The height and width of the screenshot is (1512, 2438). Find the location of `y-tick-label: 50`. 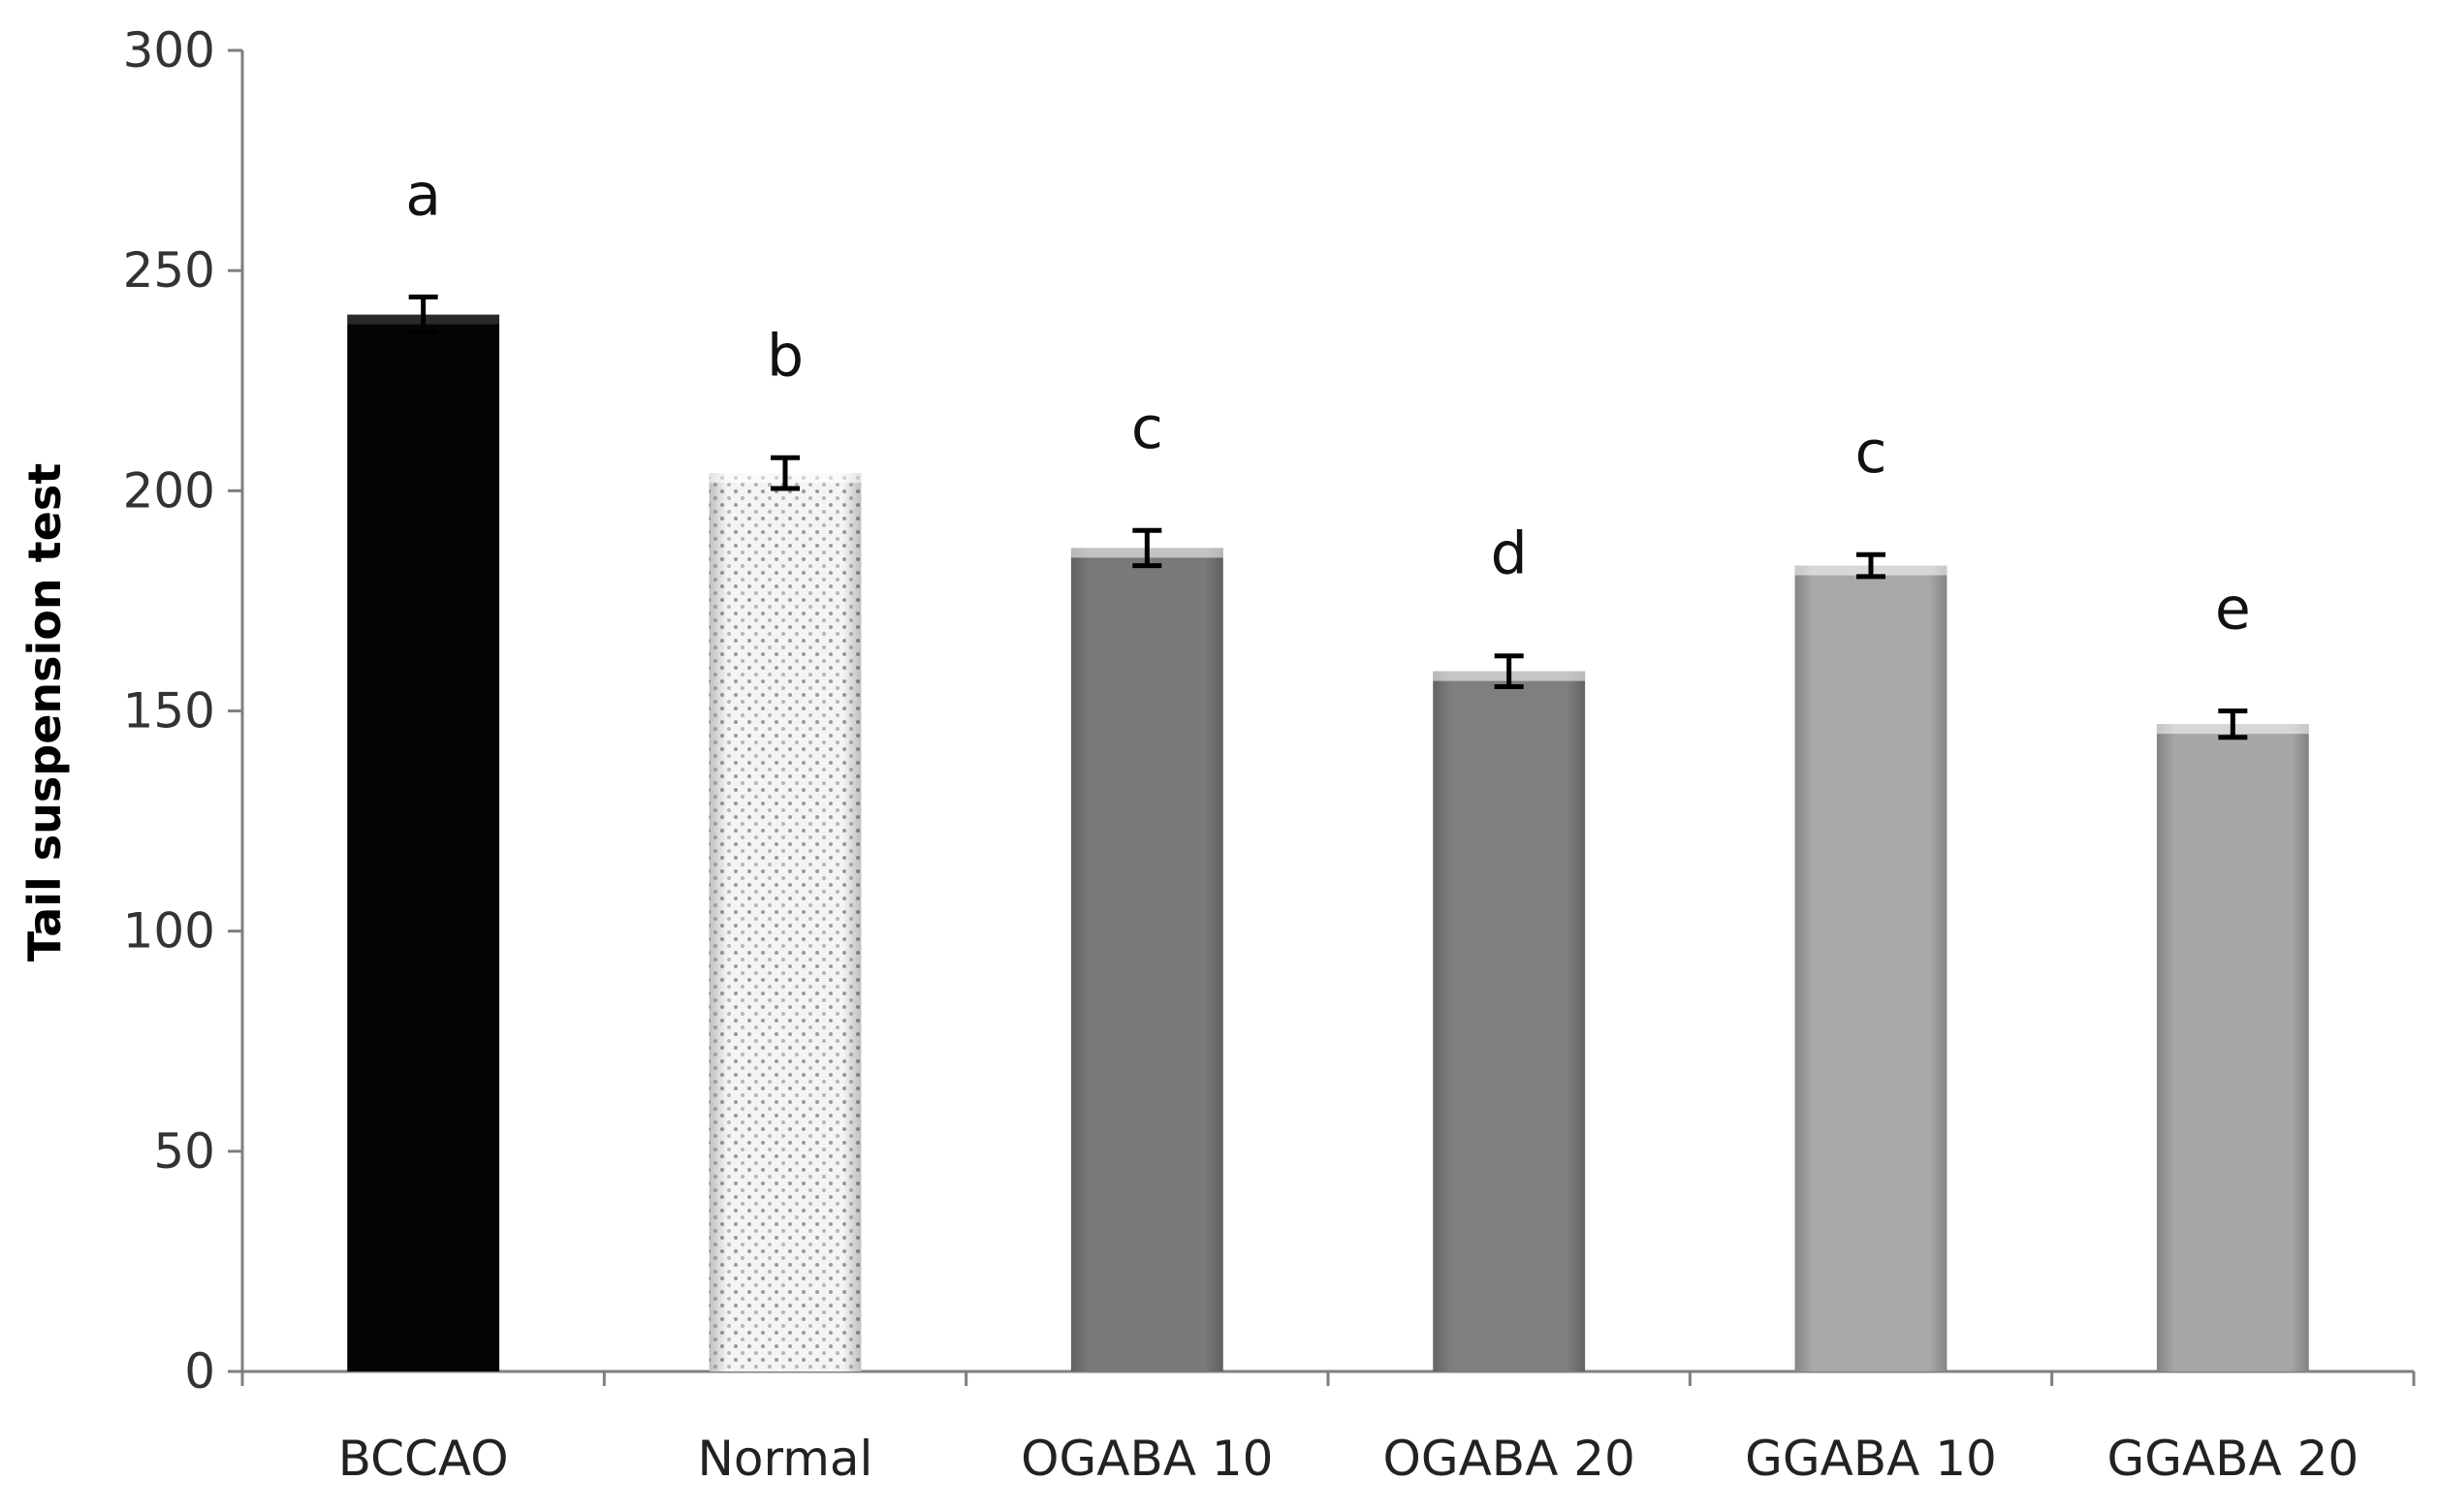

y-tick-label: 50 is located at coordinates (184, 1151).